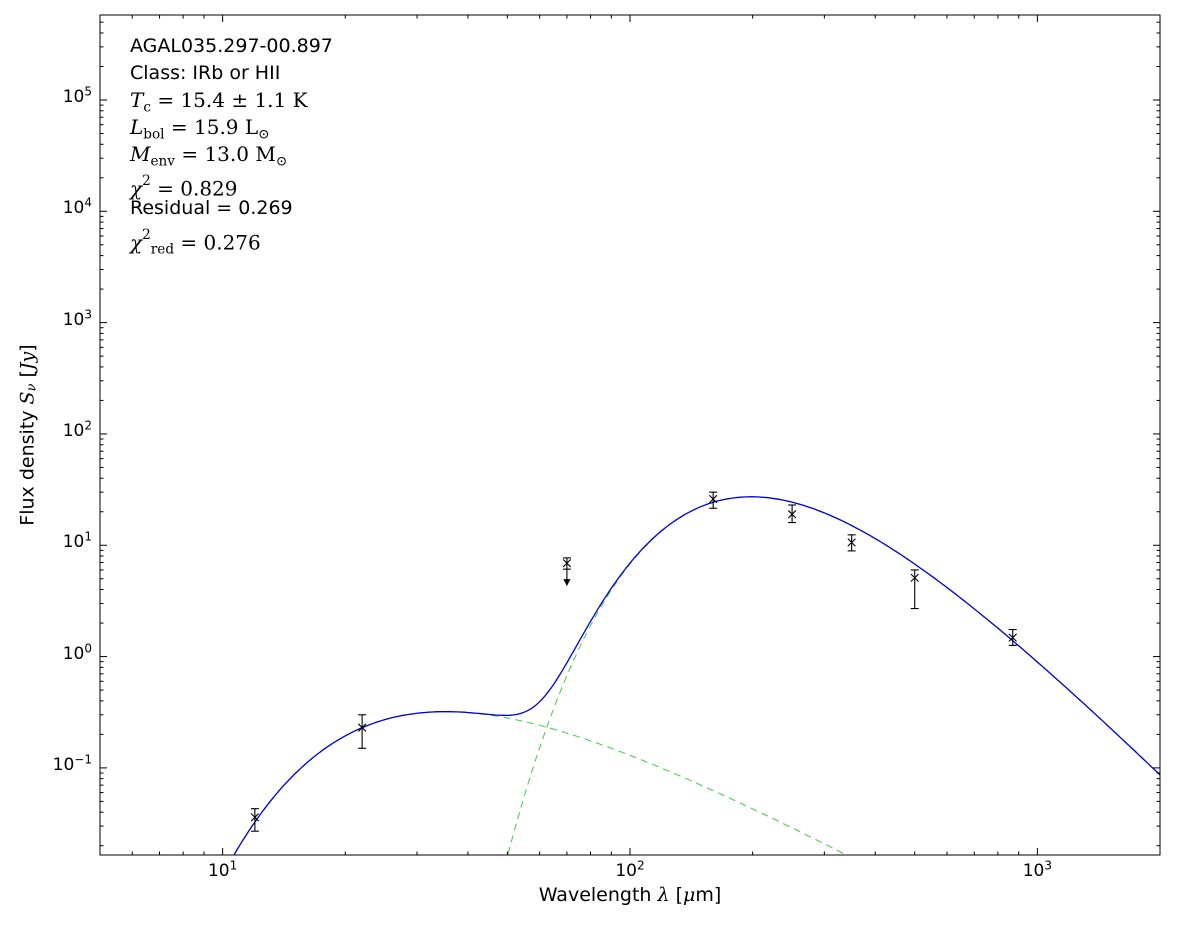  I want to click on text-segment: = 0.829, so click(194, 188).